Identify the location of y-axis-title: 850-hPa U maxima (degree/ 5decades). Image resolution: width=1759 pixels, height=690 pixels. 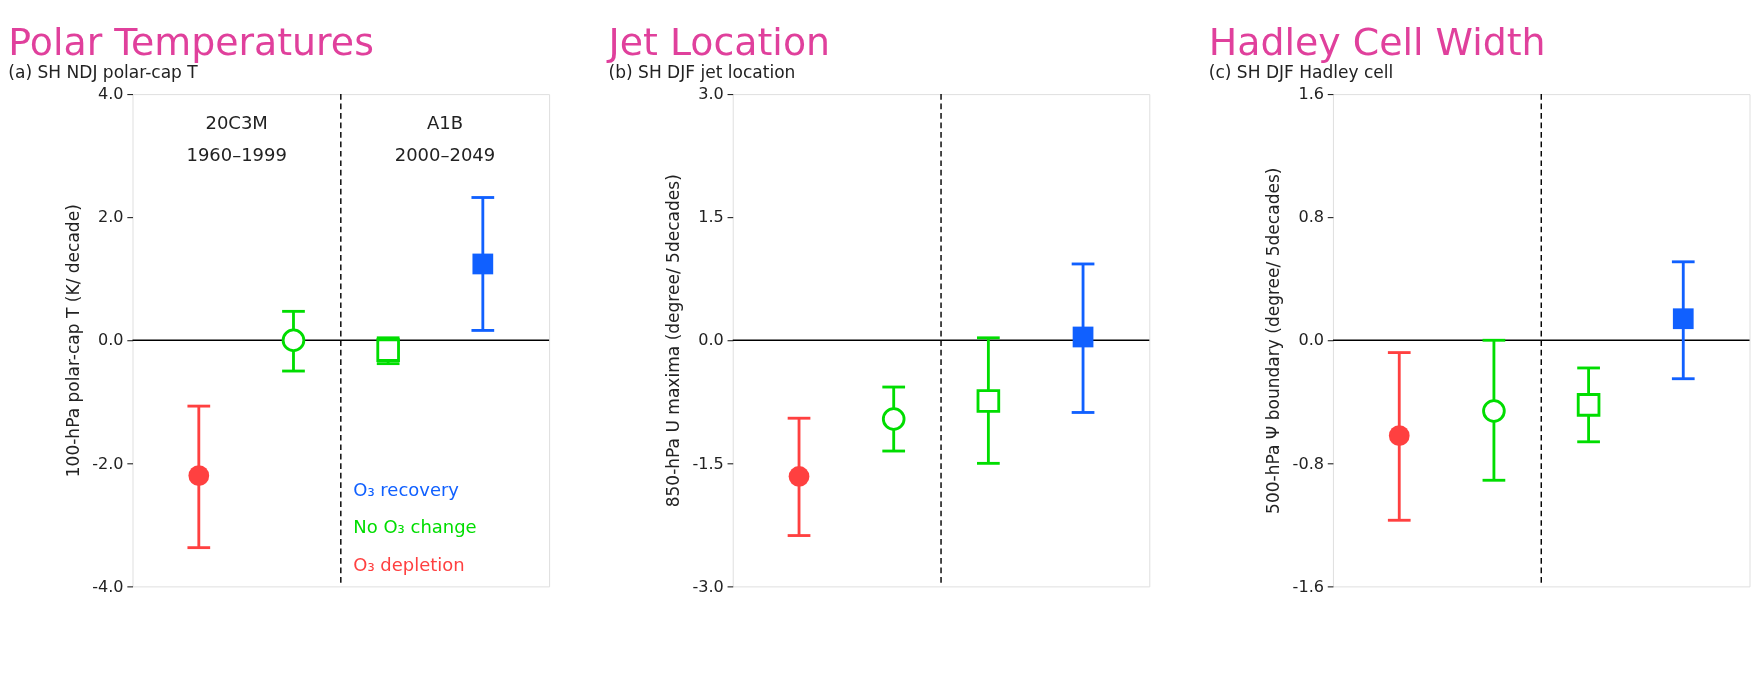
(673, 341).